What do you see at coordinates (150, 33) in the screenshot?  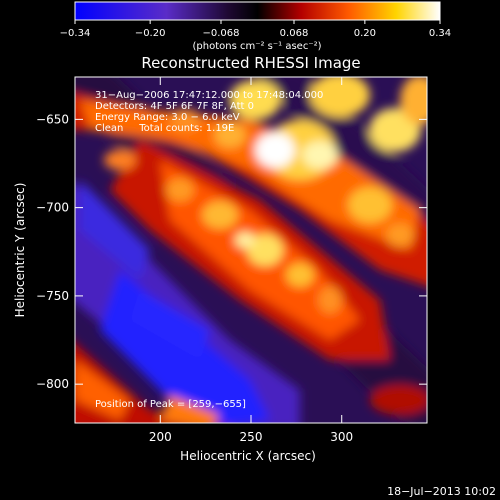 I see `colorbar-tick-label: −0.20` at bounding box center [150, 33].